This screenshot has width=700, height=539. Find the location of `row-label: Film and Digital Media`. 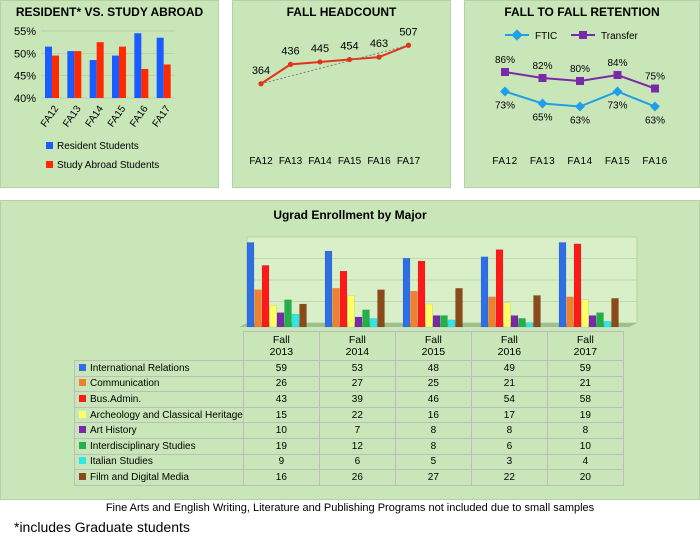

row-label: Film and Digital Media is located at coordinates (159, 477).